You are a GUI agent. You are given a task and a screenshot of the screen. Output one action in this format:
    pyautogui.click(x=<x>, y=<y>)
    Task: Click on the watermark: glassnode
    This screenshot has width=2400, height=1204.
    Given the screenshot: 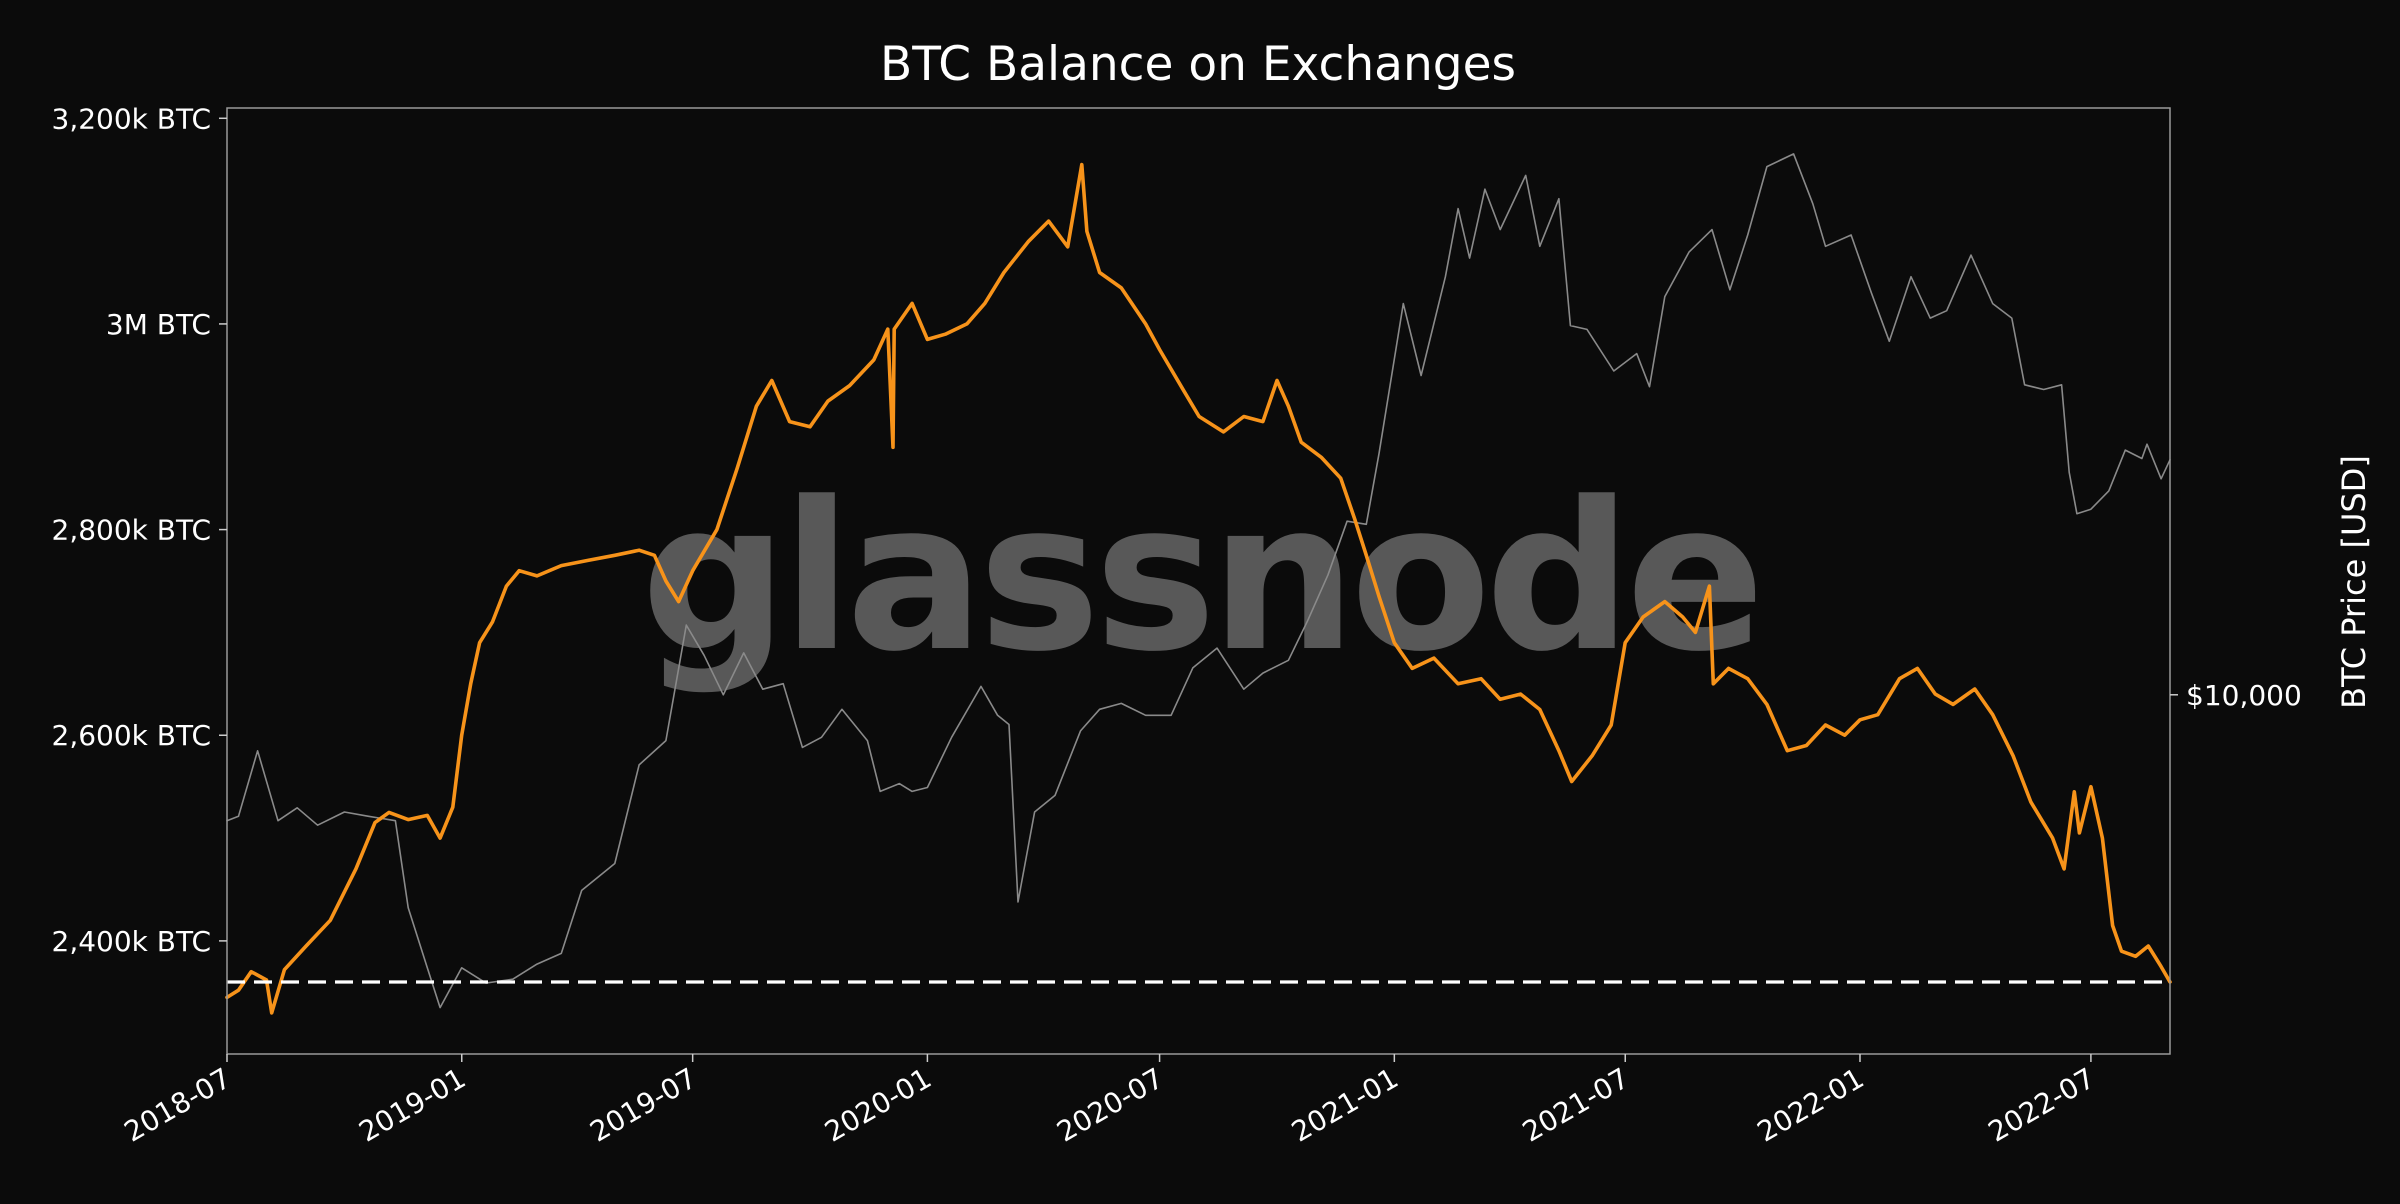 What is the action you would take?
    pyautogui.click(x=1200, y=578)
    